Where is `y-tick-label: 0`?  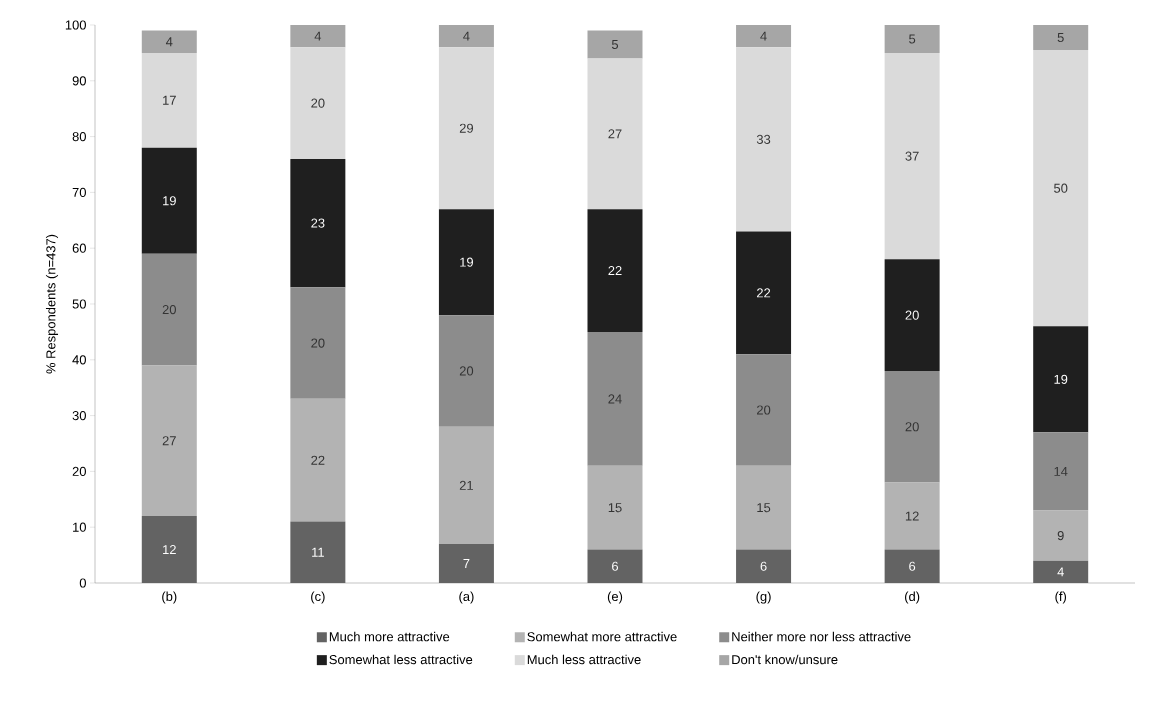
y-tick-label: 0 is located at coordinates (82, 583).